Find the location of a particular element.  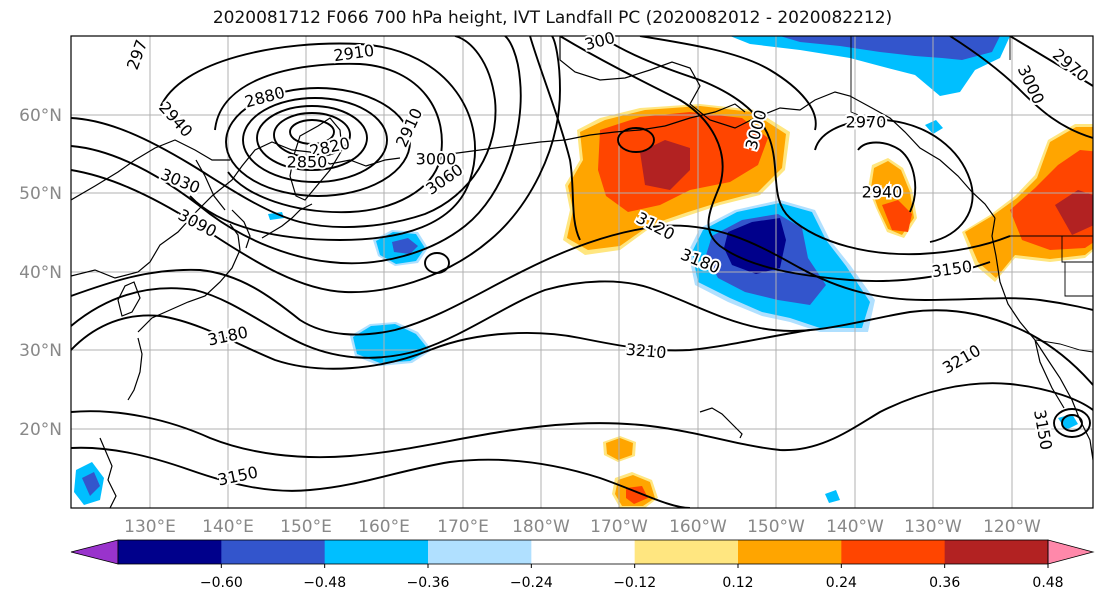

colorbar-tick-label: −0.36 is located at coordinates (428, 583).